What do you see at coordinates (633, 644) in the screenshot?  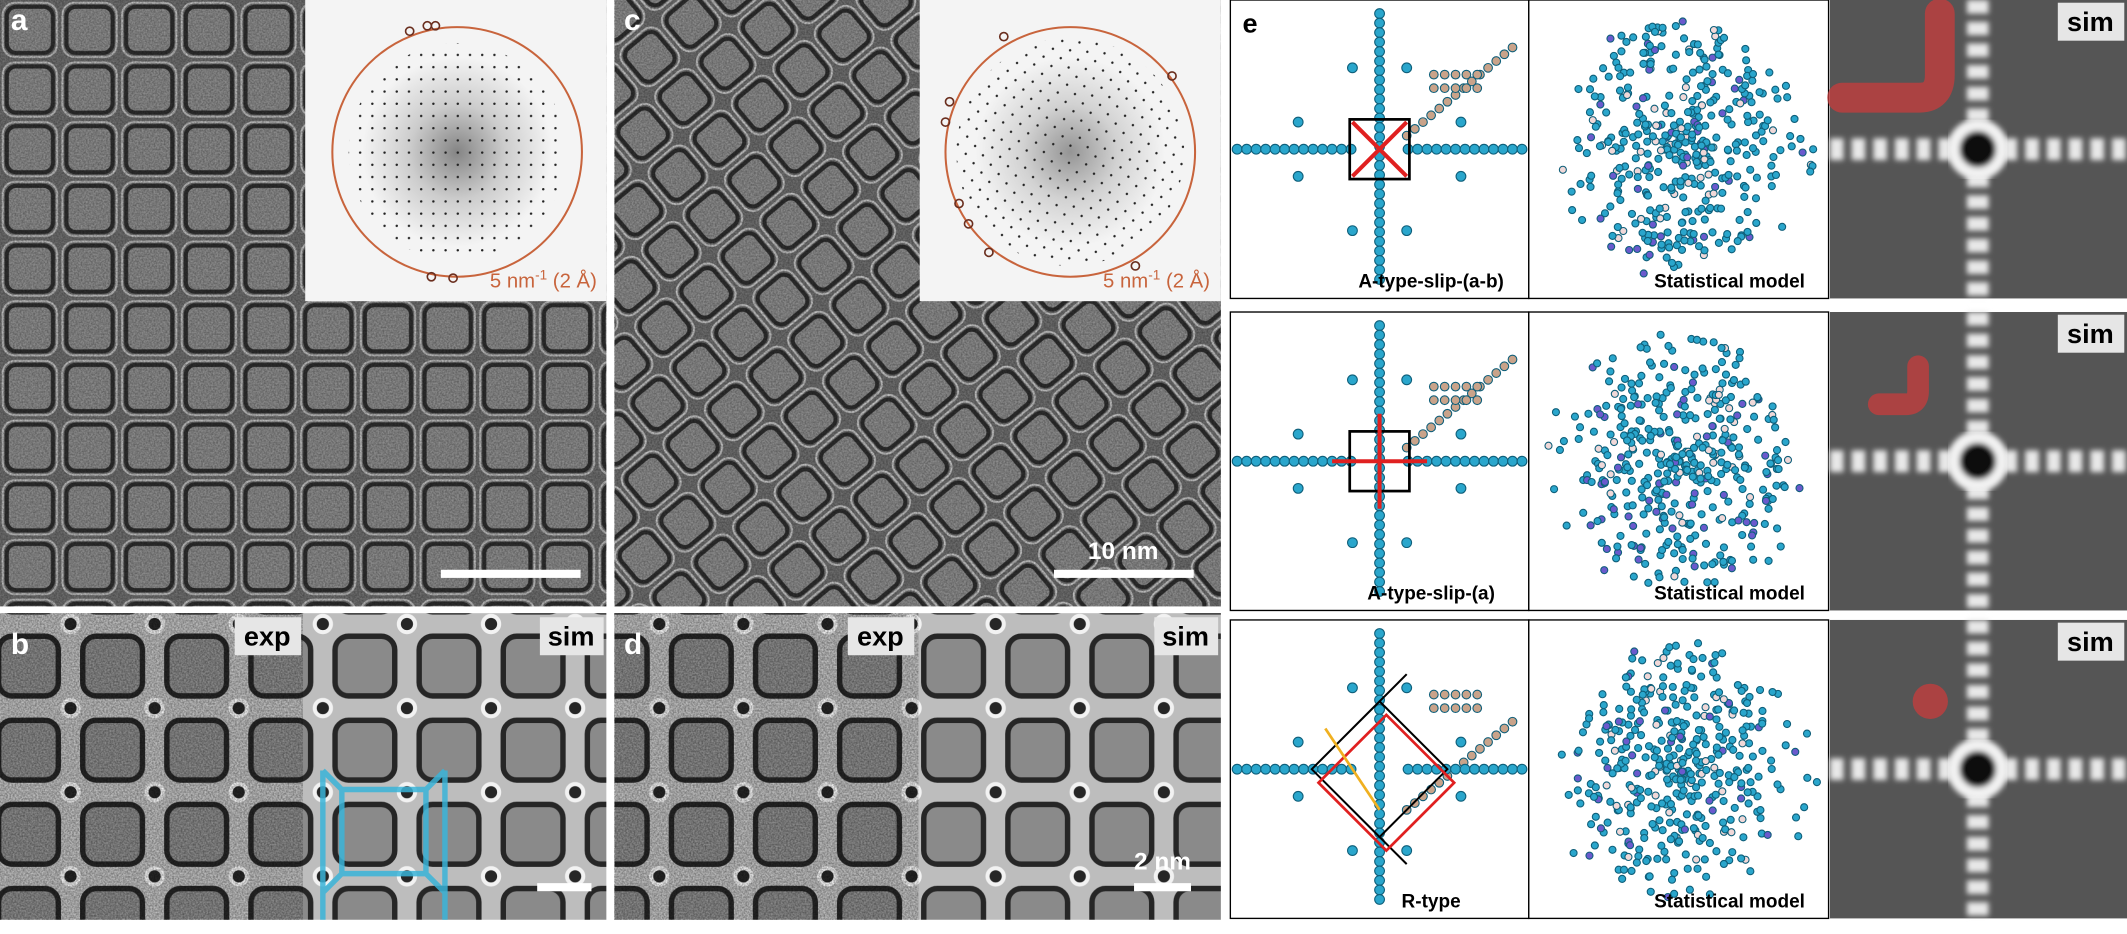 I see `panel-label: d` at bounding box center [633, 644].